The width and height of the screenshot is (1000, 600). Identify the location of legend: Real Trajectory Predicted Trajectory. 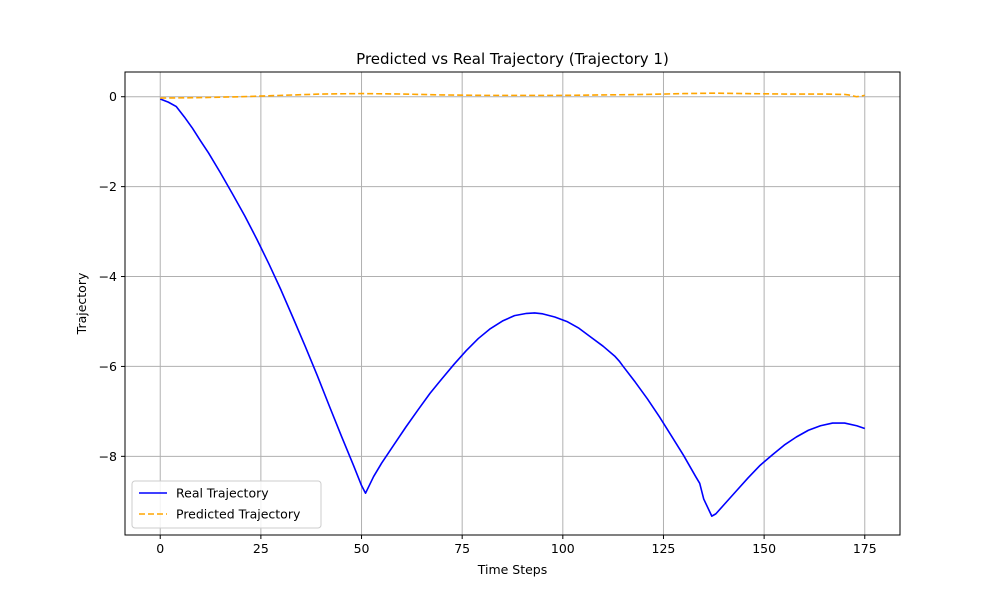
(226, 504).